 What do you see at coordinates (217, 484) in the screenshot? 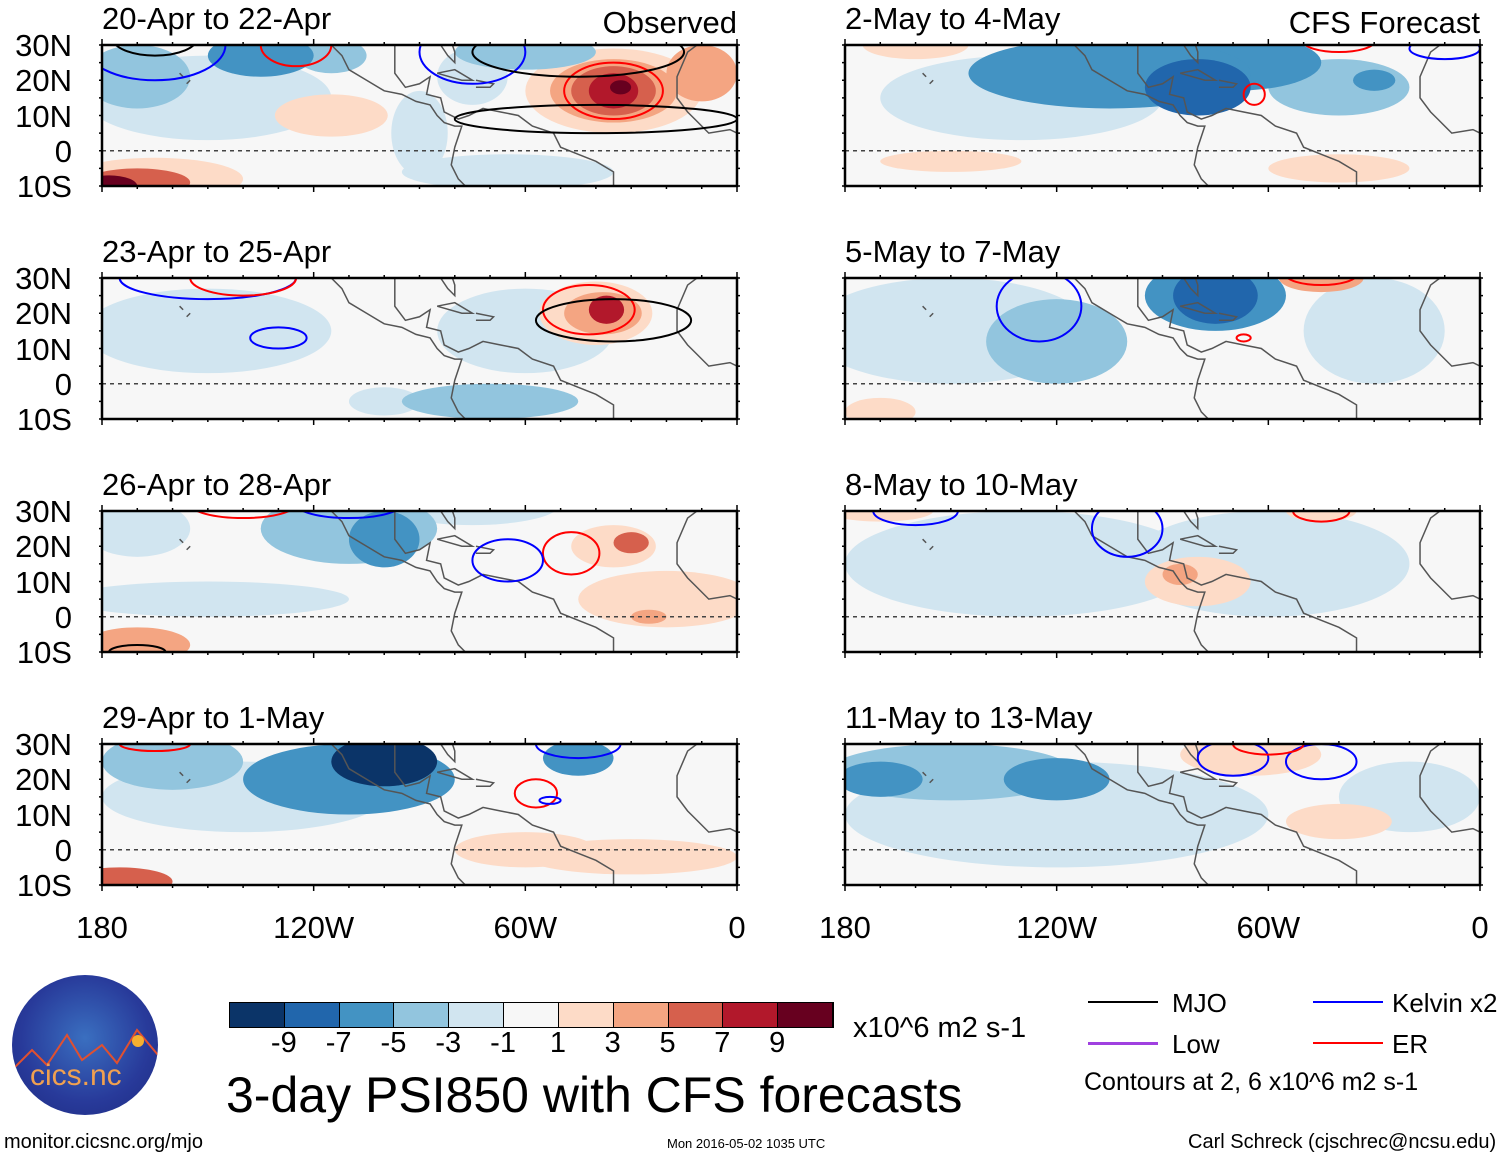
I see `panel-title: 26-Apr to 28-Apr` at bounding box center [217, 484].